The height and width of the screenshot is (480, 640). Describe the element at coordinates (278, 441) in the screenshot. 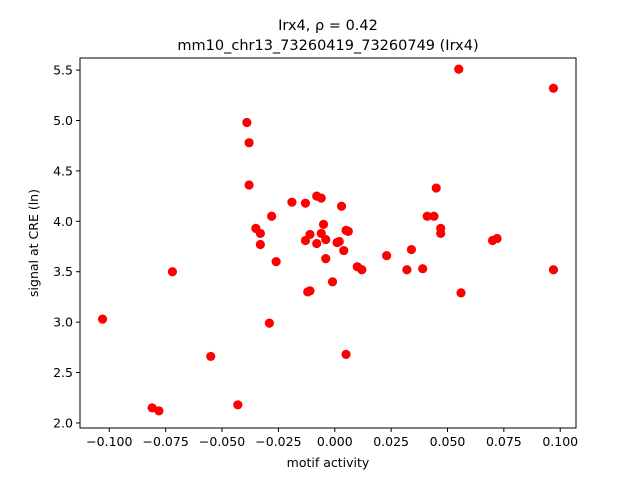

I see `x-tick-label: −0.025` at that location.